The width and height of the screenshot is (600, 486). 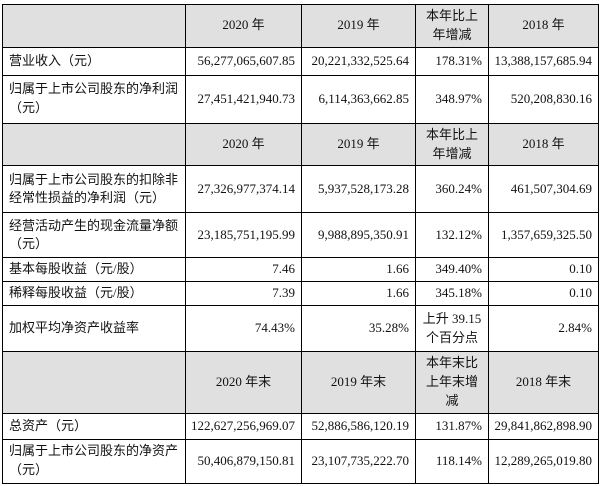 What do you see at coordinates (243, 461) in the screenshot?
I see `cell-value-2020: 50,406,879,150.81` at bounding box center [243, 461].